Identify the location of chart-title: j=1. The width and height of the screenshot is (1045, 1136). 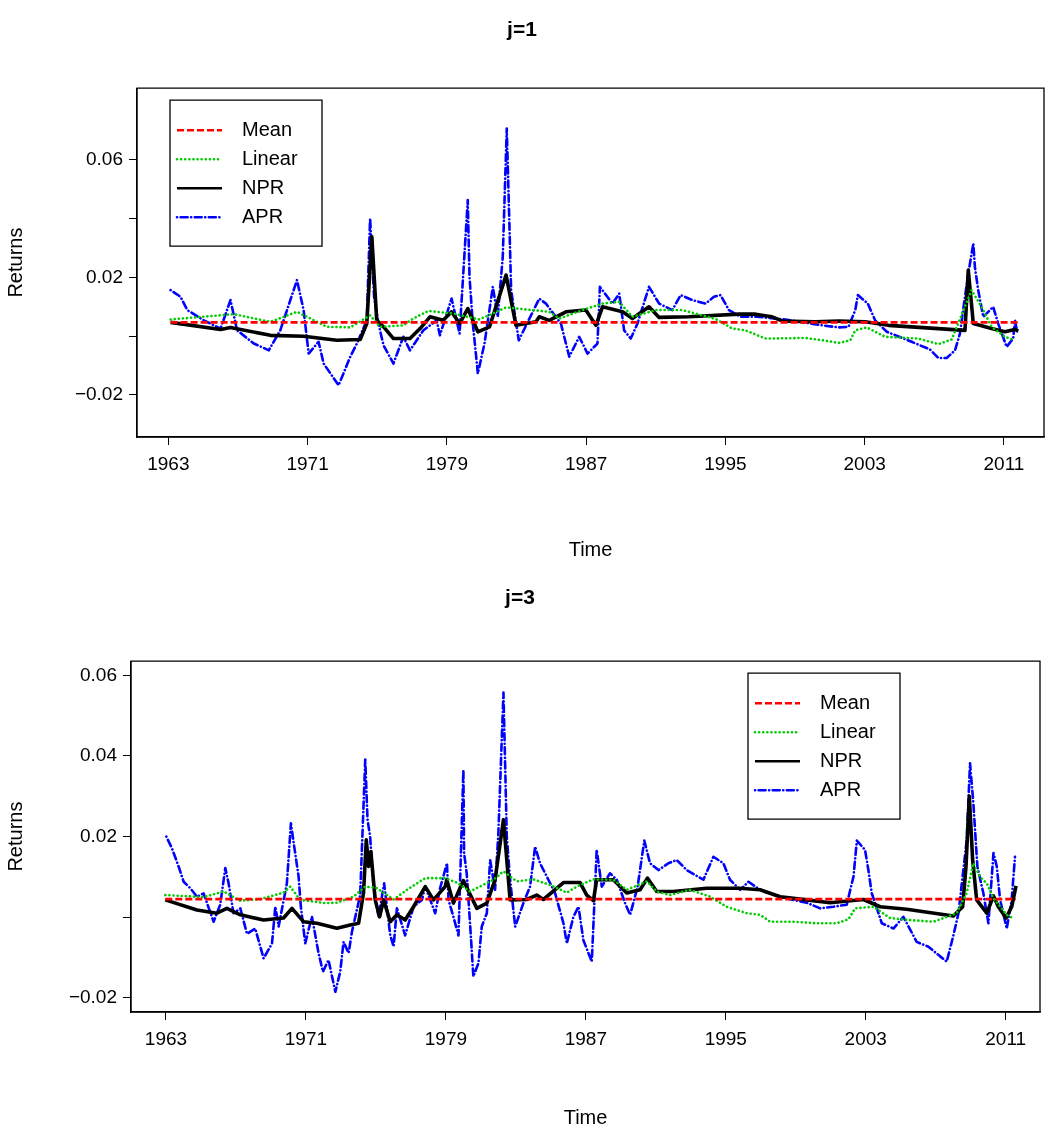
(522, 29).